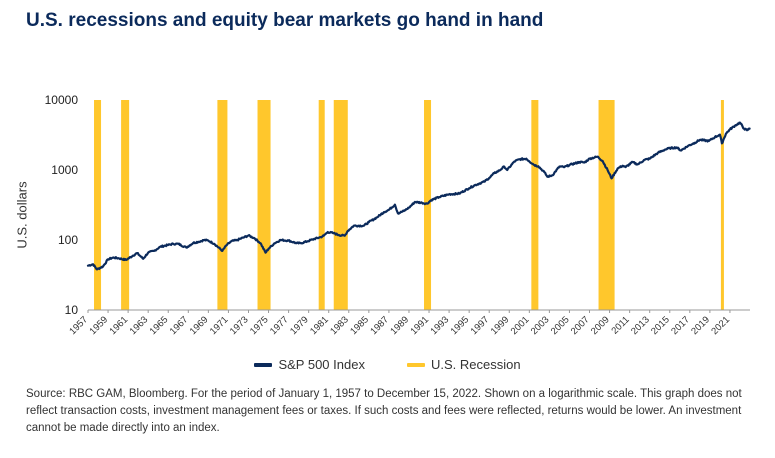 The image size is (775, 458). What do you see at coordinates (700, 325) in the screenshot?
I see `x-tick-label: 2019` at bounding box center [700, 325].